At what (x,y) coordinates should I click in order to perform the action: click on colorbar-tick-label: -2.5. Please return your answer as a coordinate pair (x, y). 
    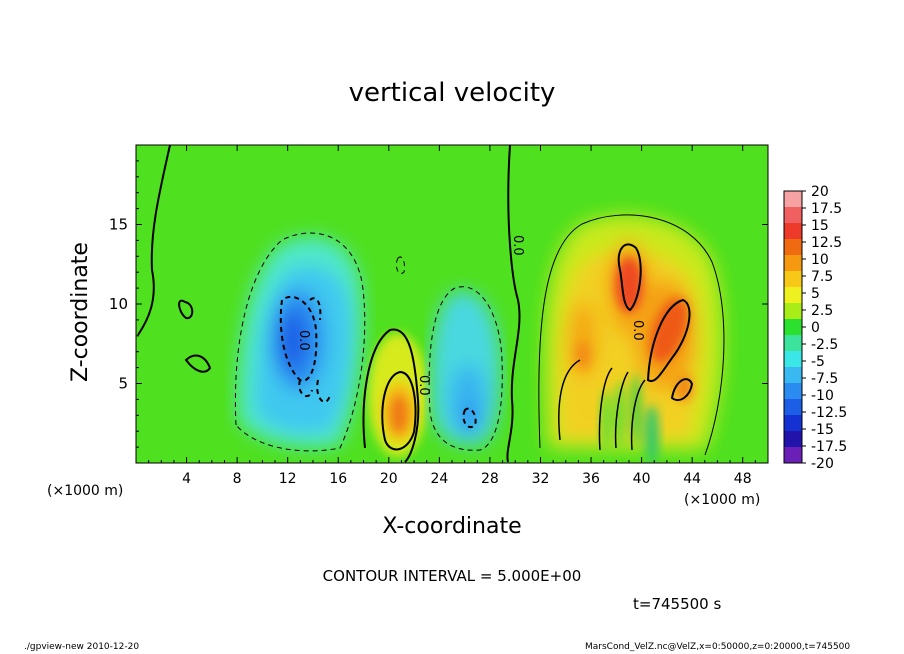
    Looking at the image, I should click on (824, 345).